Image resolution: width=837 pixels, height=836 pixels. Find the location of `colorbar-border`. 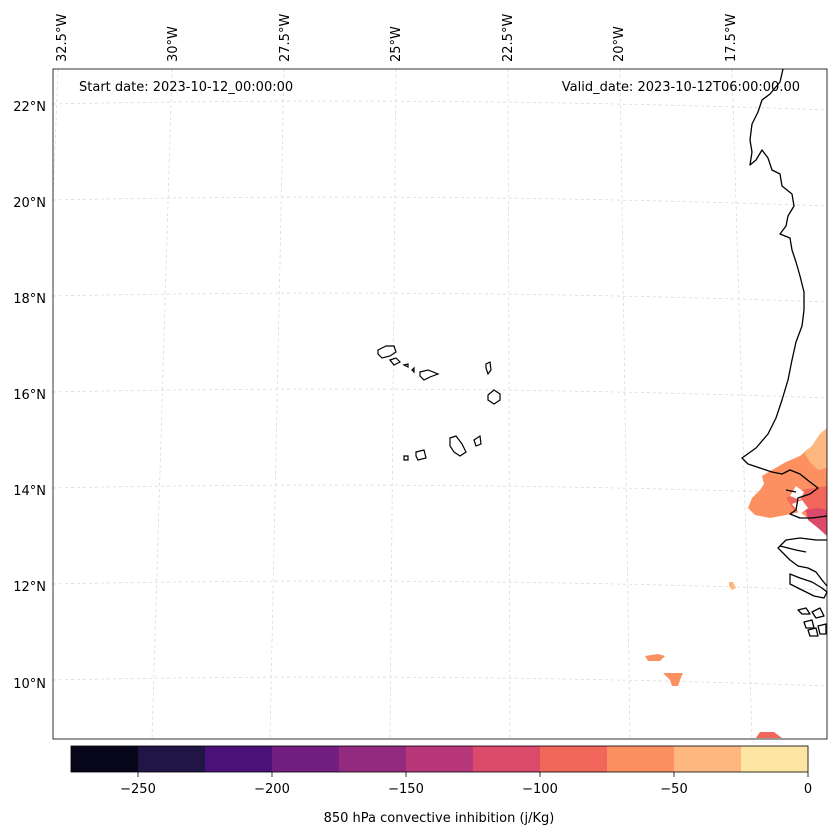

colorbar-border is located at coordinates (439, 759).